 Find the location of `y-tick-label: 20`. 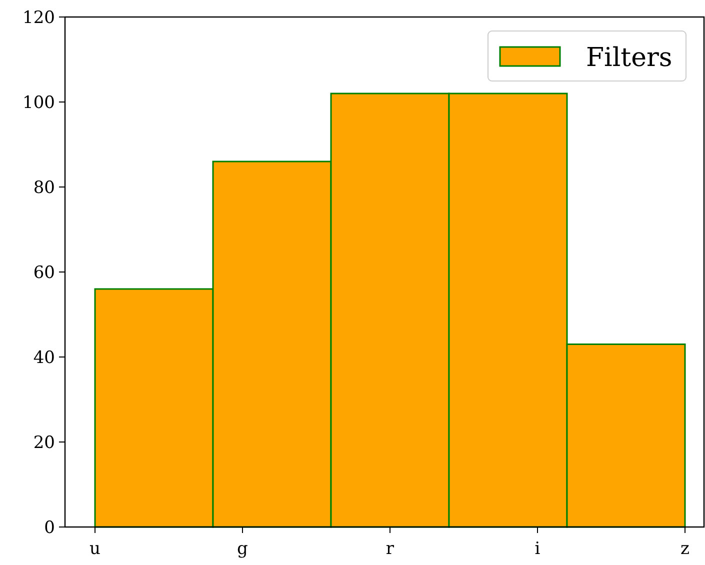

y-tick-label: 20 is located at coordinates (44, 442).